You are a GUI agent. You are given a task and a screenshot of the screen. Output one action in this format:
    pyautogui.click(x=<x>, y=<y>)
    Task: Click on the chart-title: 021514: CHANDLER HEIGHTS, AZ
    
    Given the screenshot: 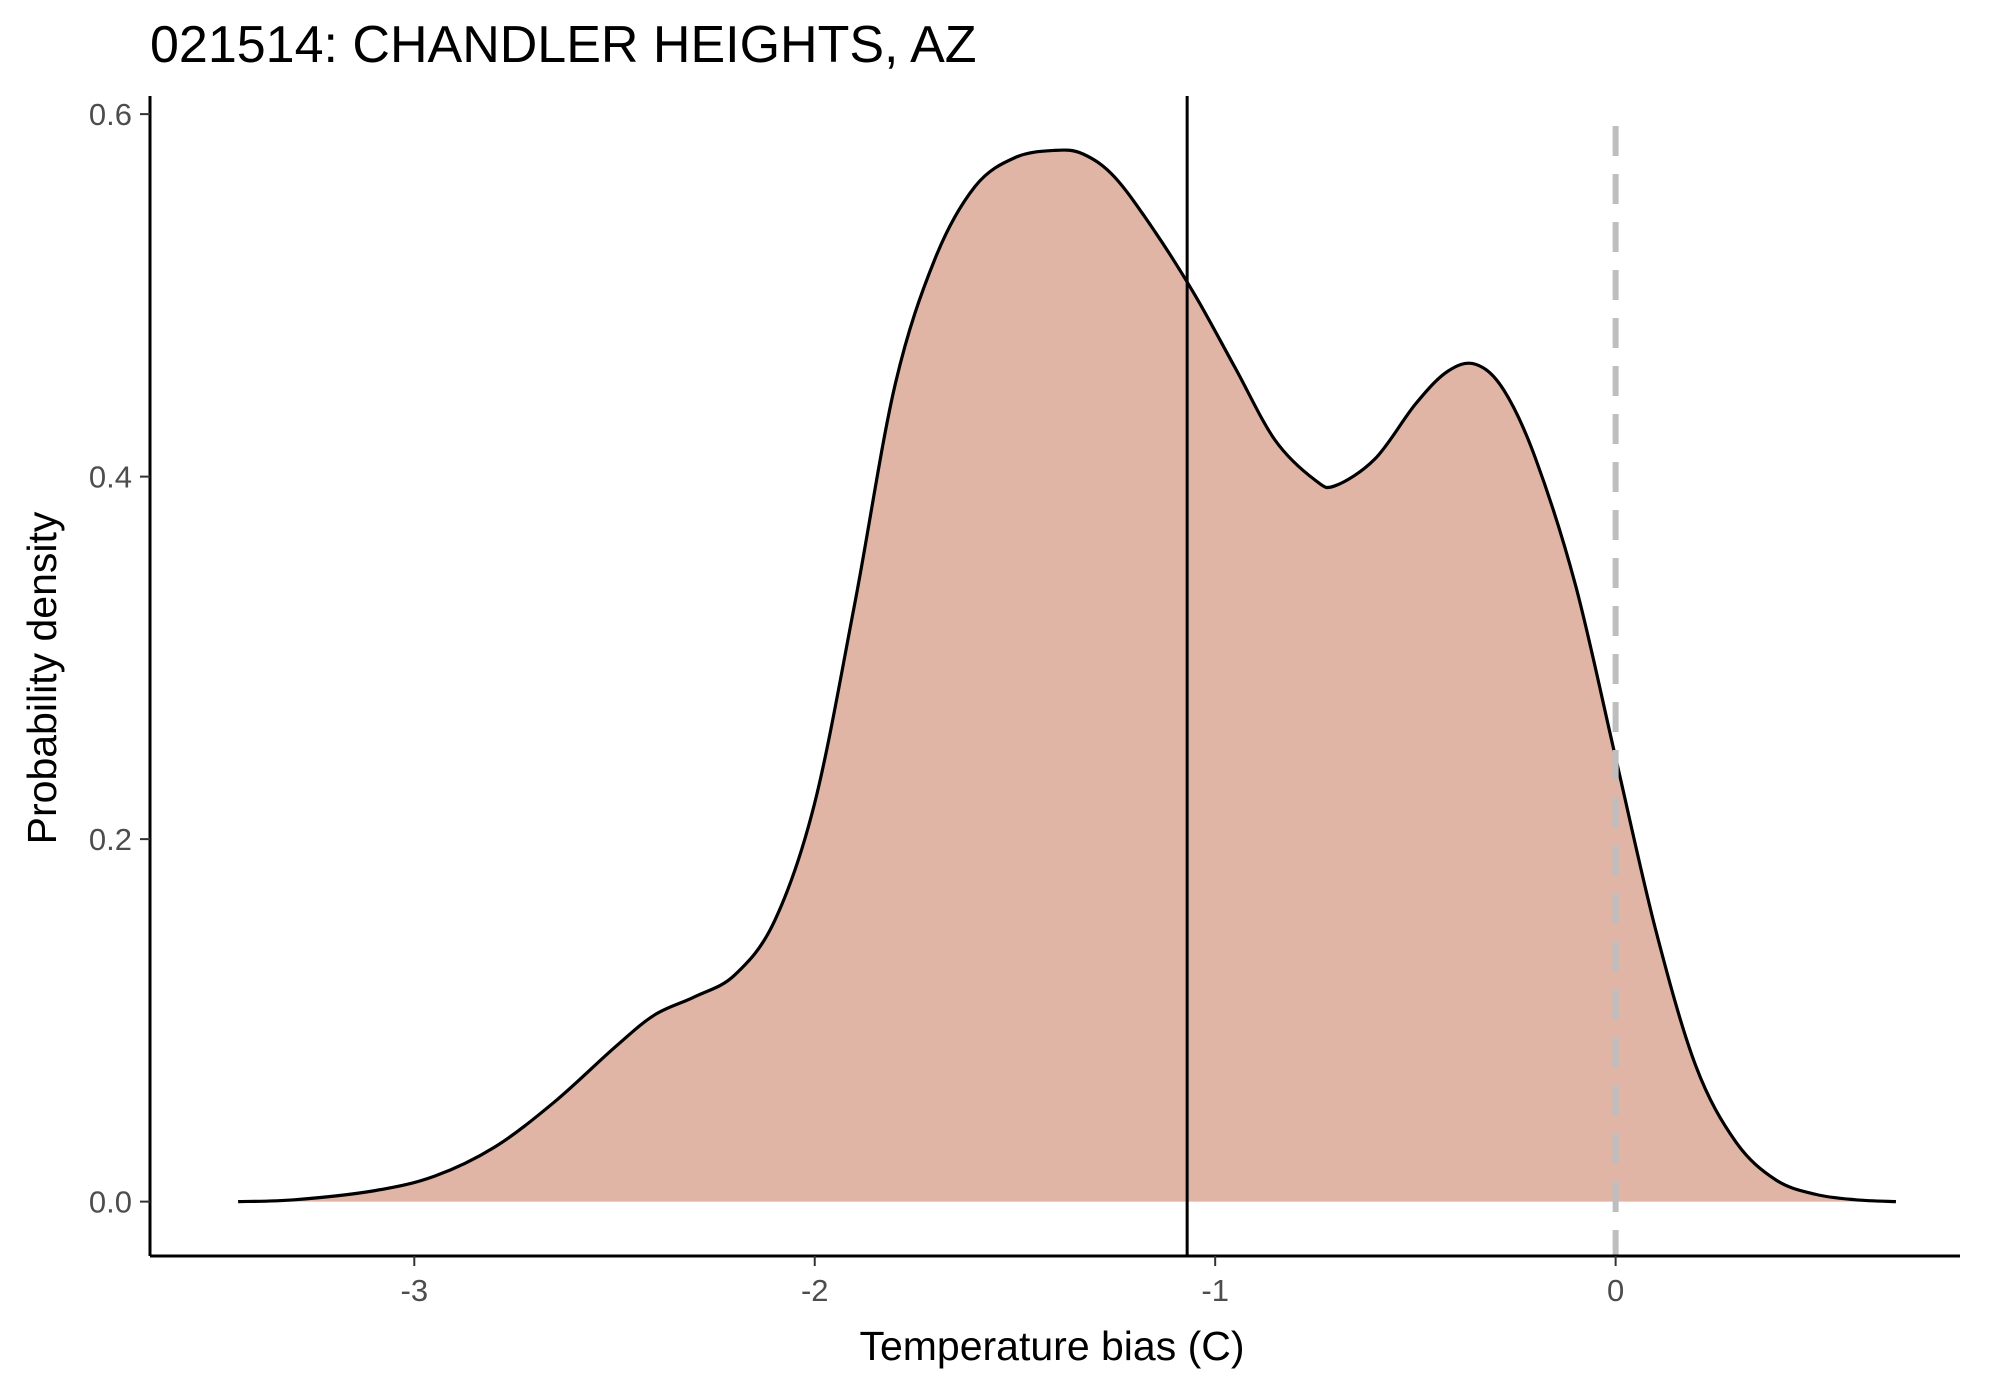 What is the action you would take?
    pyautogui.click(x=563, y=45)
    